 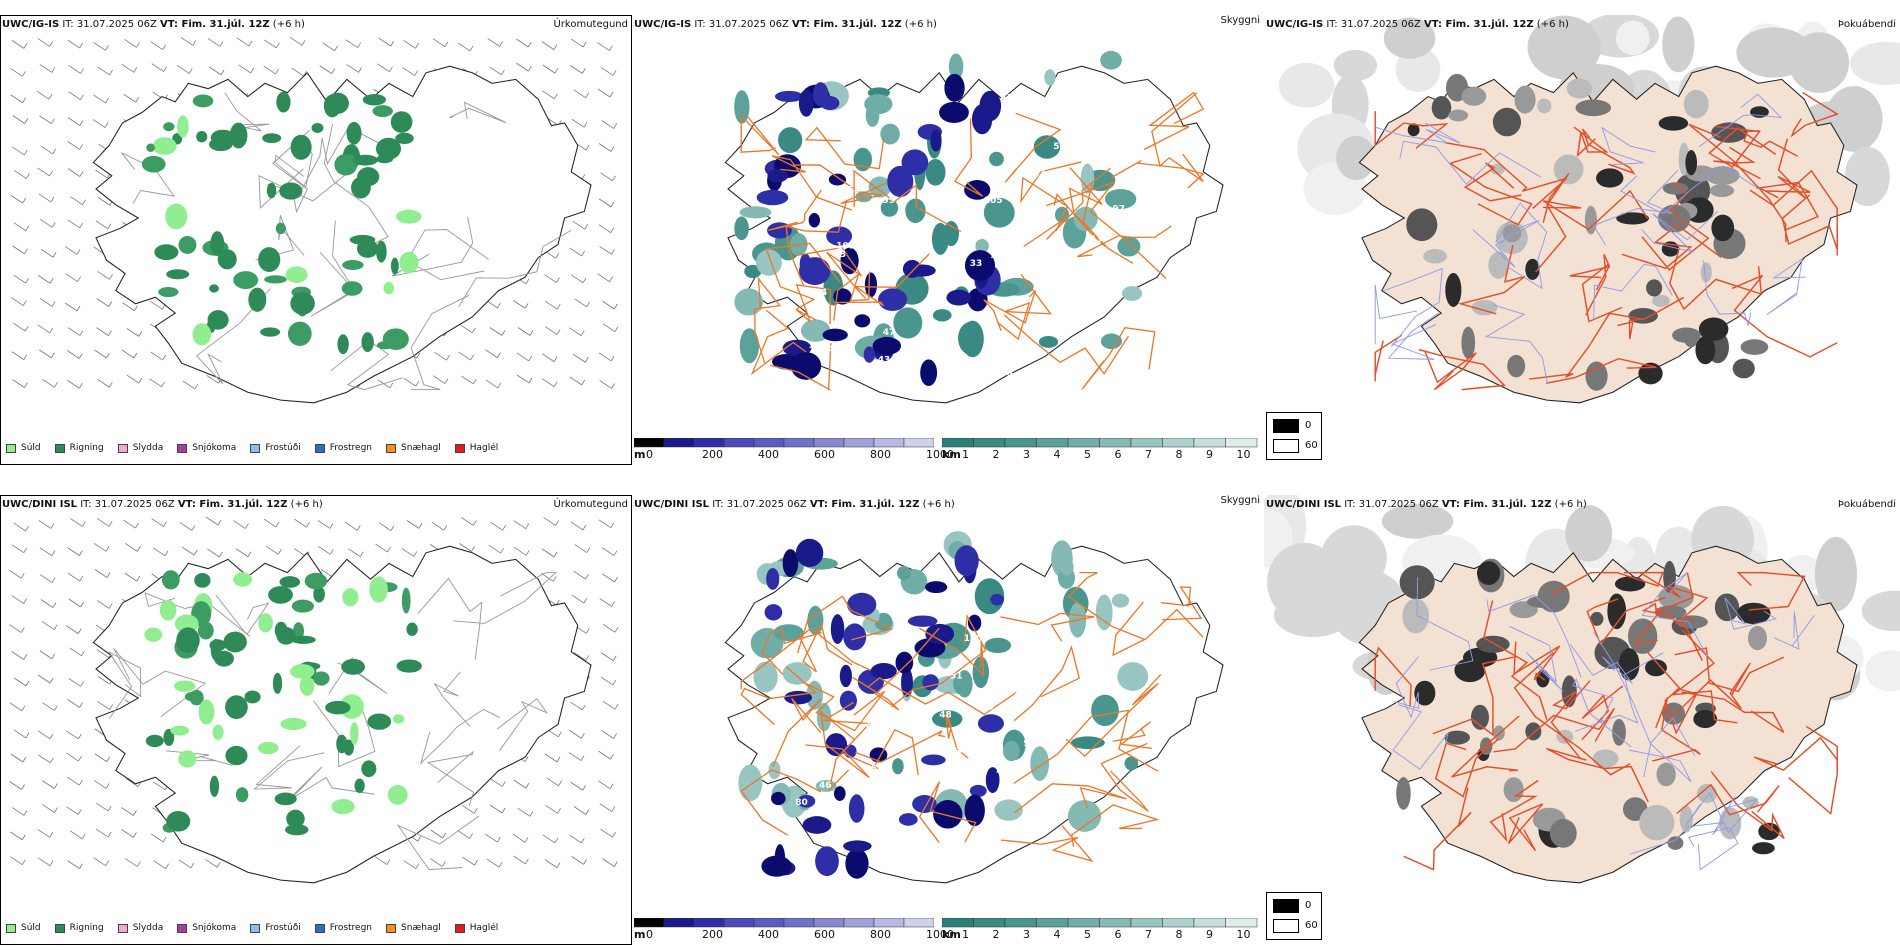 I want to click on cloud-tick: 9, so click(x=1209, y=934).